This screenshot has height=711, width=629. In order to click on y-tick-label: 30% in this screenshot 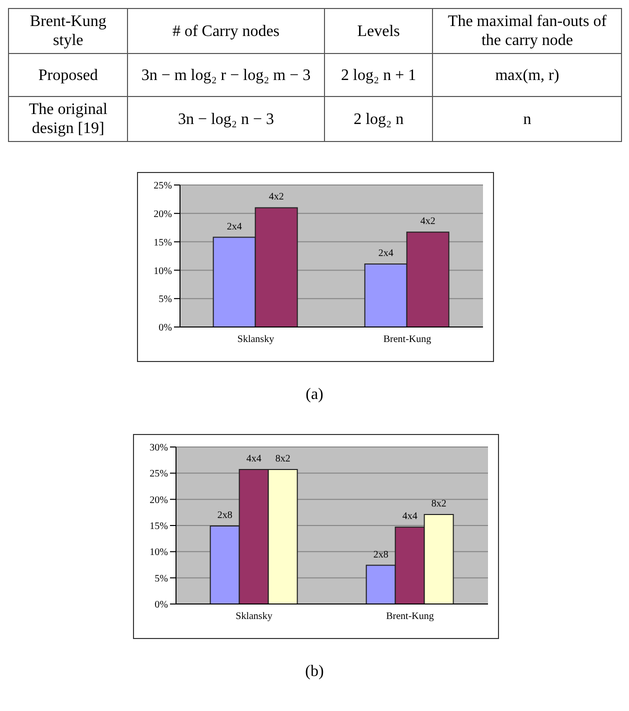, I will do `click(159, 448)`.